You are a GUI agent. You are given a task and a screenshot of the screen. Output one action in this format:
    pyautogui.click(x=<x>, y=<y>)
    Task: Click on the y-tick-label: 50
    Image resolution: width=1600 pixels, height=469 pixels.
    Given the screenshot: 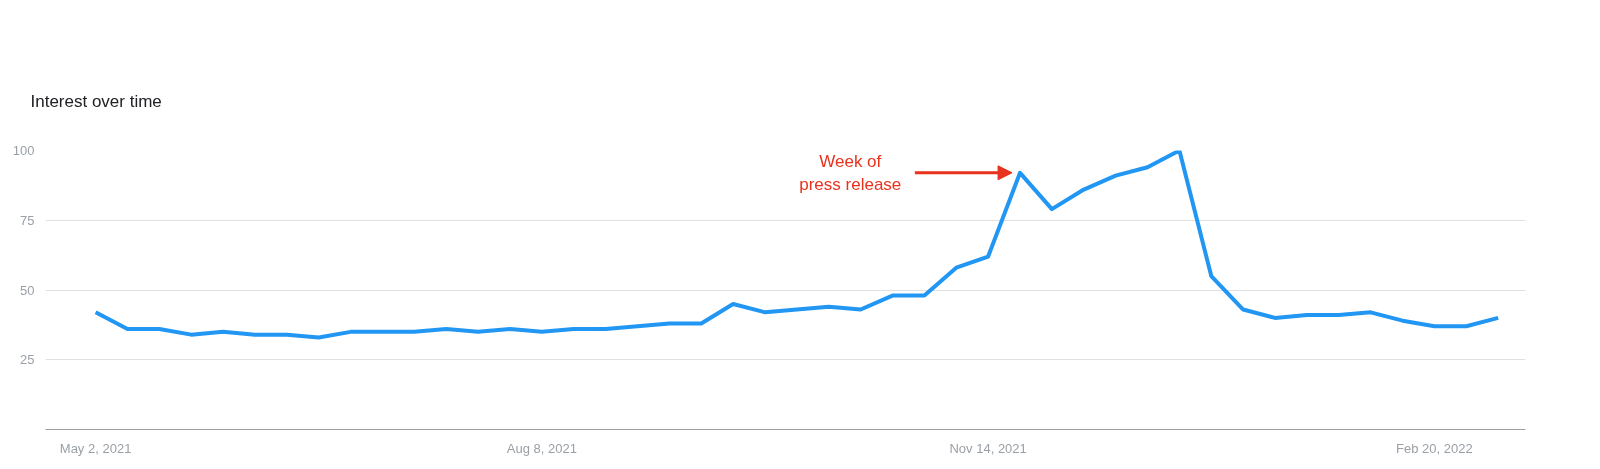 What is the action you would take?
    pyautogui.click(x=27, y=290)
    